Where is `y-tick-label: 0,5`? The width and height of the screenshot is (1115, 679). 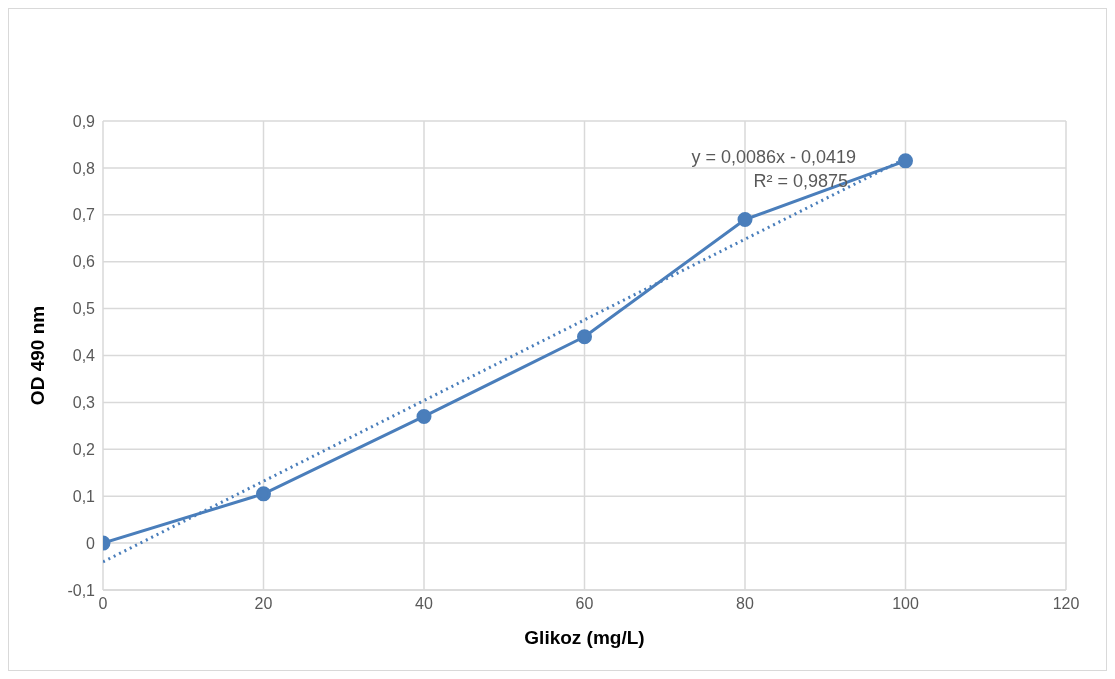 y-tick-label: 0,5 is located at coordinates (84, 309).